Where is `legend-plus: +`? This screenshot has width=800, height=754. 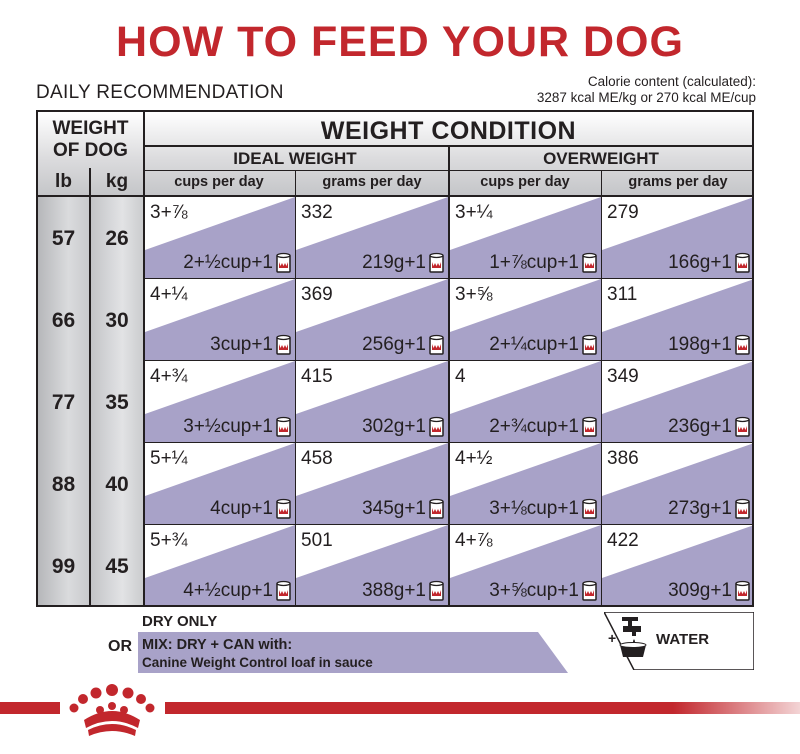 legend-plus: + is located at coordinates (612, 638).